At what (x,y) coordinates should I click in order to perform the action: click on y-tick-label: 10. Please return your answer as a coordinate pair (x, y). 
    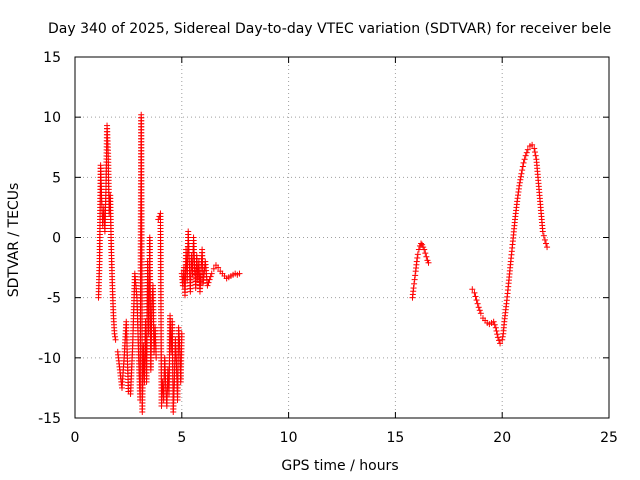
    Looking at the image, I should click on (52, 118).